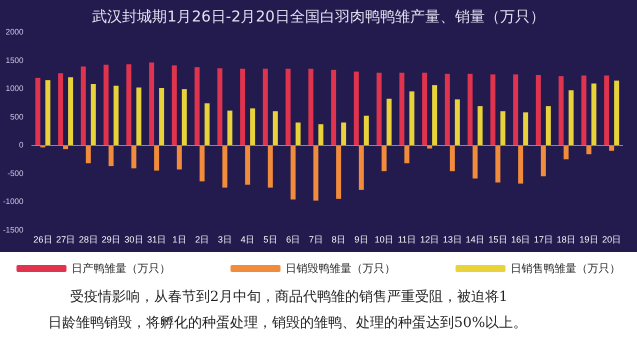  Describe the element at coordinates (565, 268) in the screenshot. I see `legend-label: 日销售鸭雏量（万只）` at that location.